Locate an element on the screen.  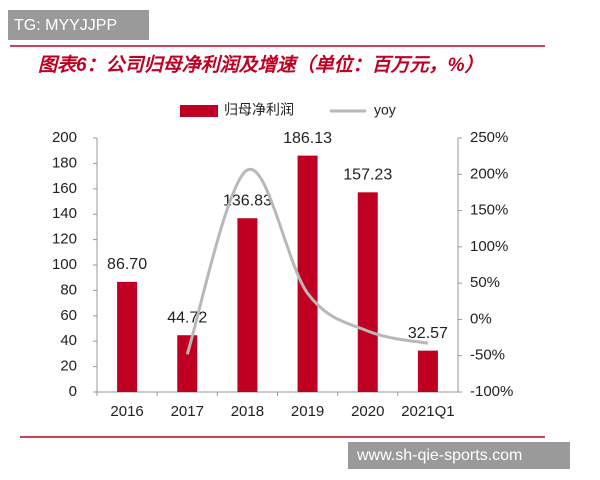
y-tick-label: 0 is located at coordinates (73, 391).